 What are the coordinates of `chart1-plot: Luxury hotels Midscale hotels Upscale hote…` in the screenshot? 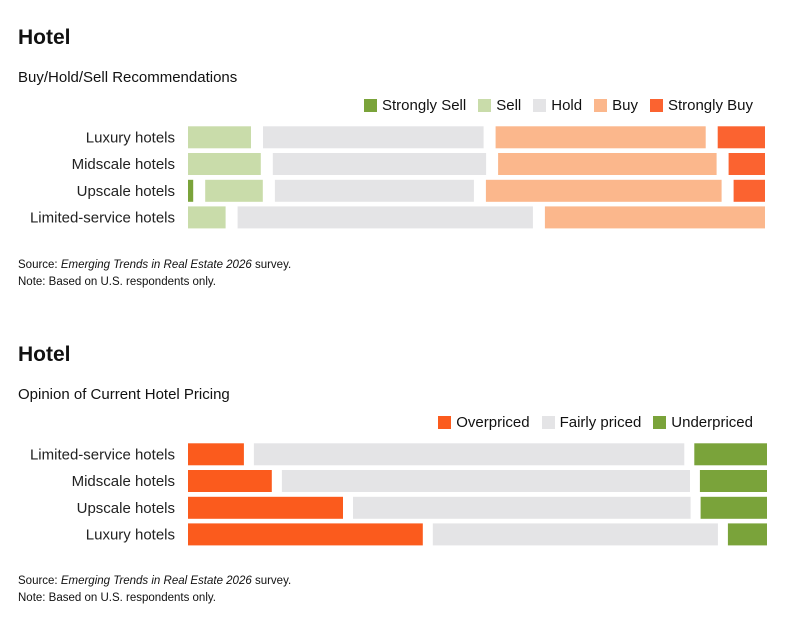 It's located at (397, 177).